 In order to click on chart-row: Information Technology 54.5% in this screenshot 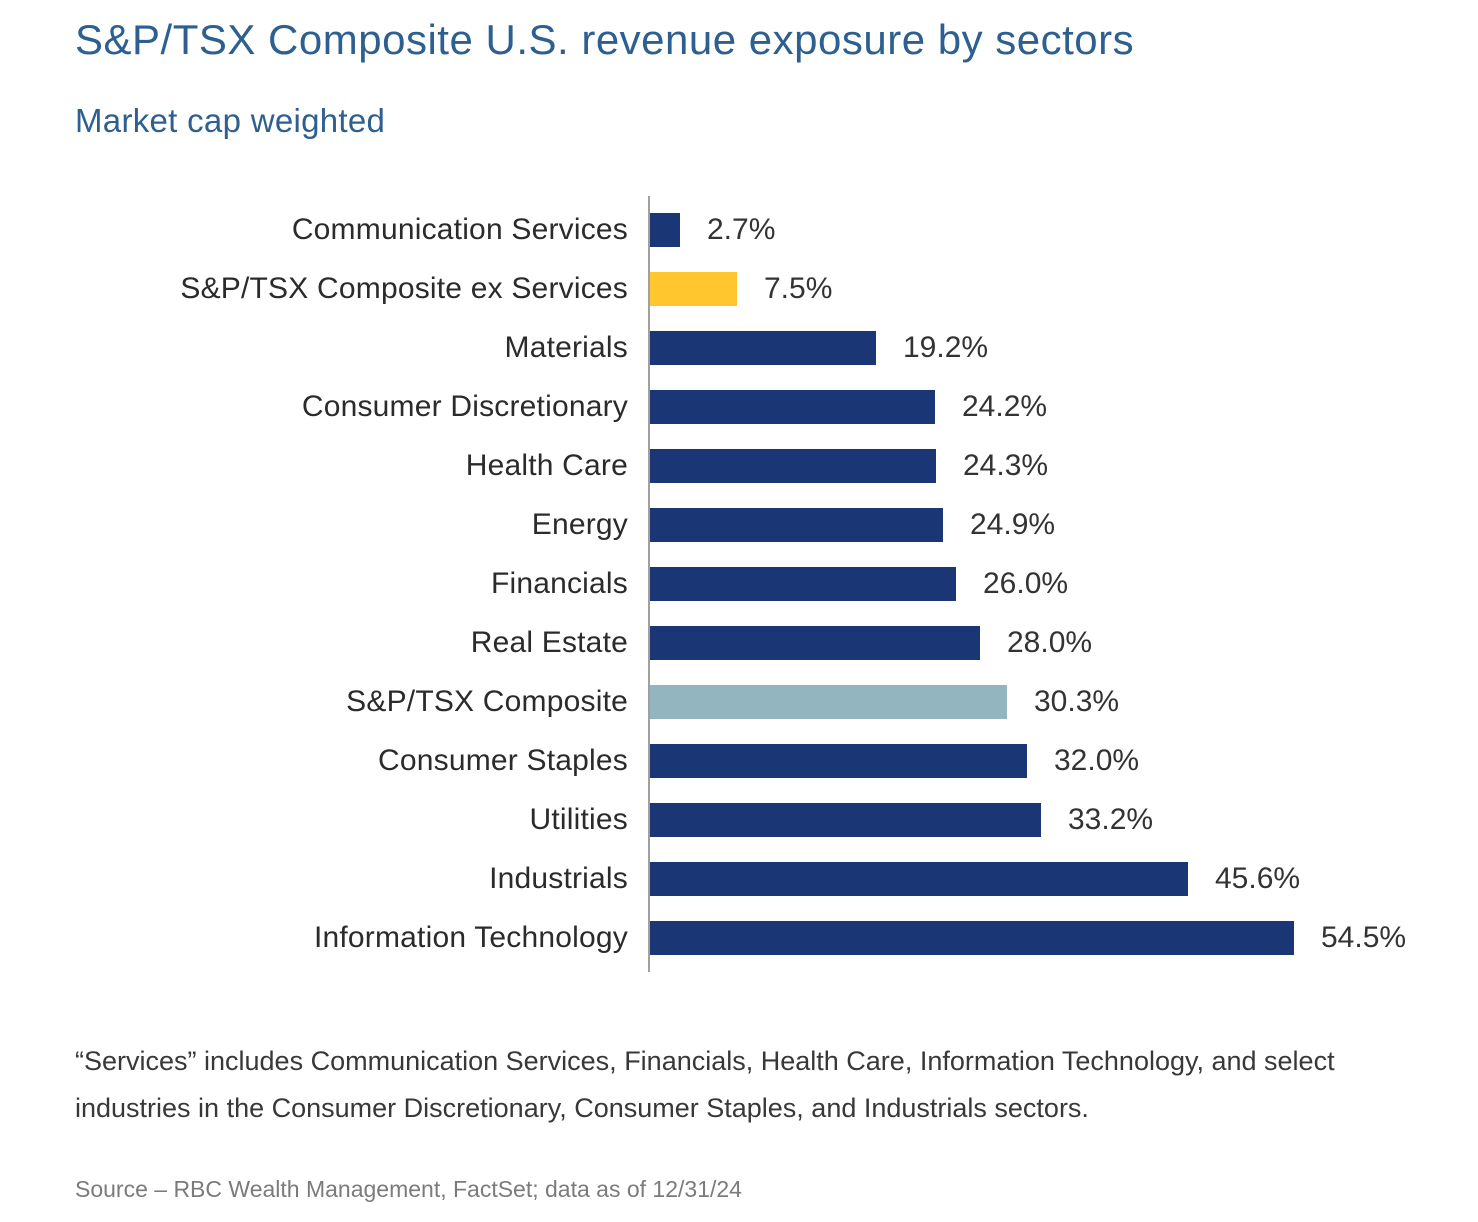, I will do `click(757, 937)`.